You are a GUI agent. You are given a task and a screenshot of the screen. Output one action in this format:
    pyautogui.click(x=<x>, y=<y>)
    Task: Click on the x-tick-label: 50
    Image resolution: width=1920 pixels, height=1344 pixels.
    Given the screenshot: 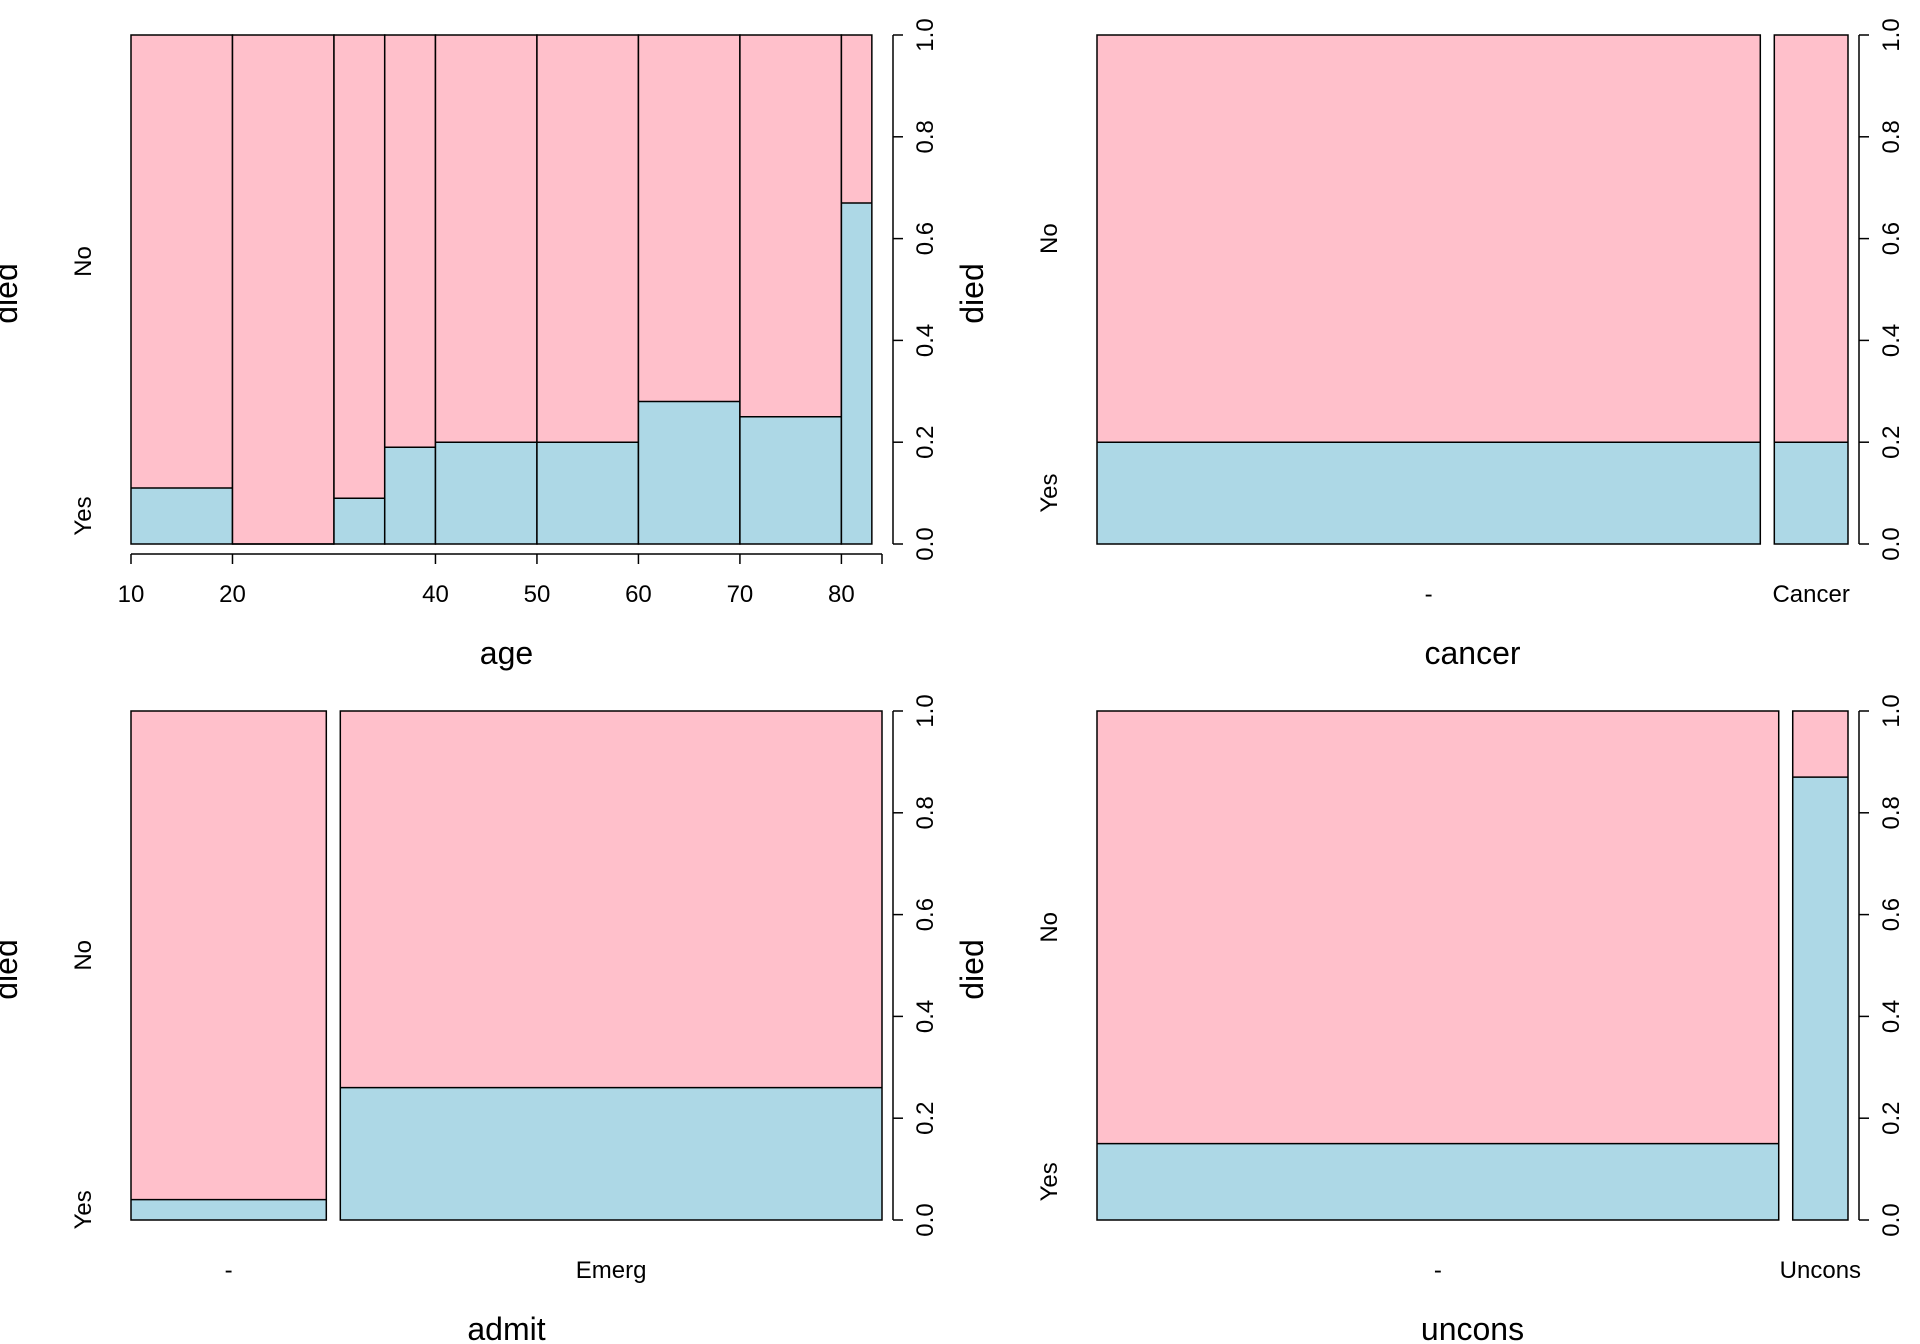 What is the action you would take?
    pyautogui.click(x=537, y=594)
    